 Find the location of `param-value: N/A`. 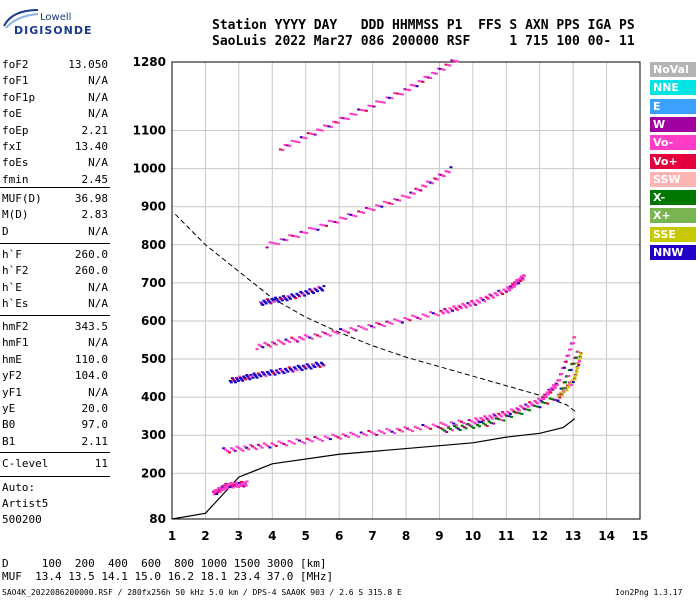

param-value: N/A is located at coordinates (98, 114).